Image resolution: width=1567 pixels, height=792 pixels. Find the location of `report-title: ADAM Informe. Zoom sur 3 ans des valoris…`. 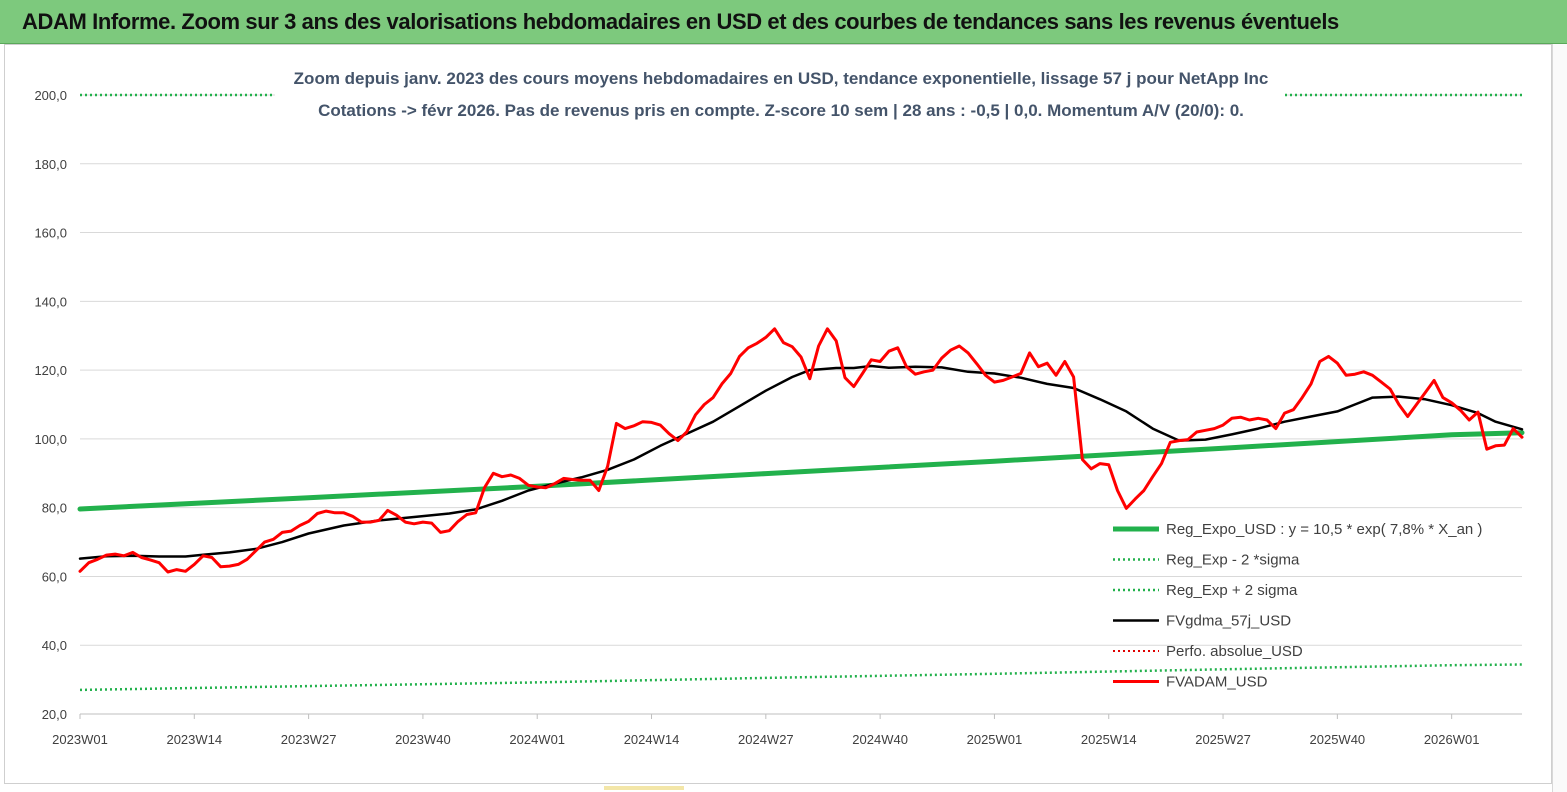

report-title: ADAM Informe. Zoom sur 3 ans des valoris… is located at coordinates (680, 21).